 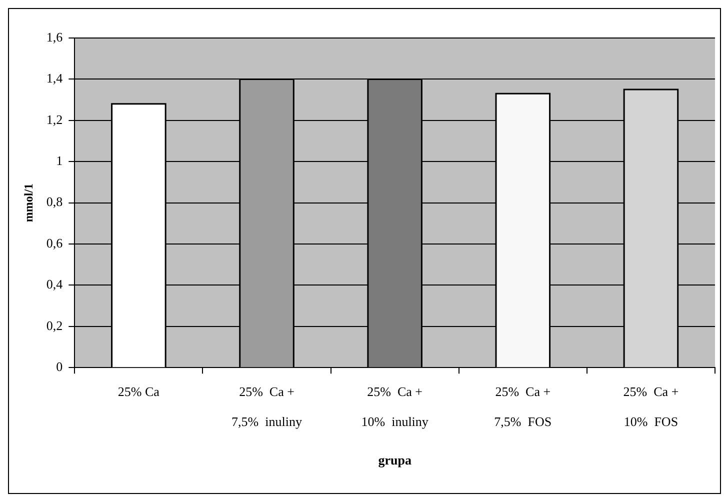 I want to click on y-tick-label: 0,8, so click(x=54, y=202).